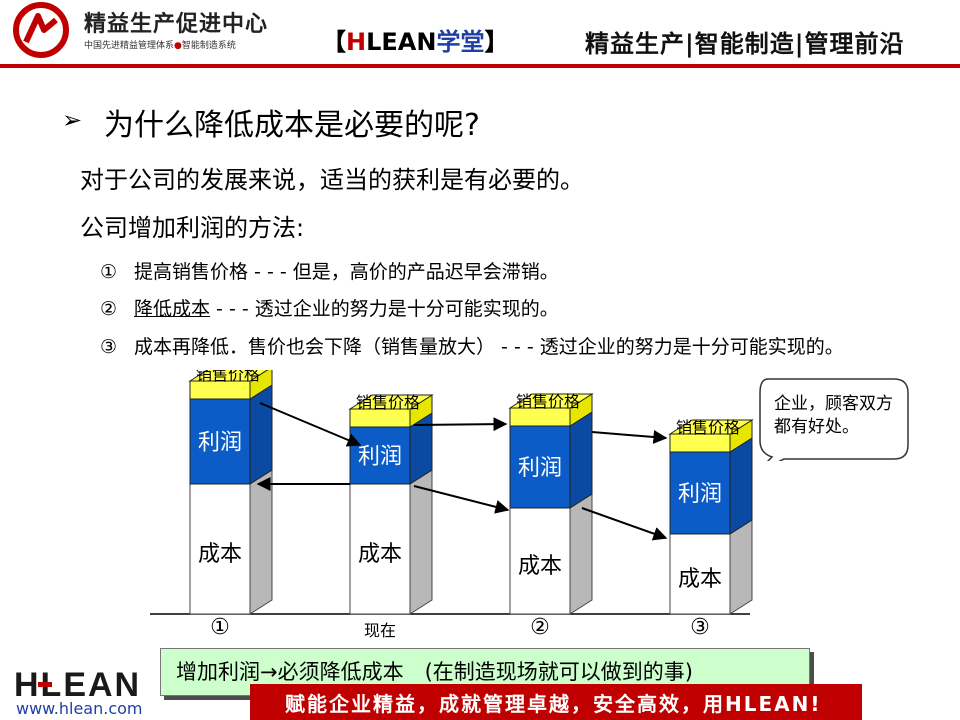 This screenshot has width=960, height=720. I want to click on brand-tagline: 中国先进精益管理体系●智能制造系统, so click(160, 44).